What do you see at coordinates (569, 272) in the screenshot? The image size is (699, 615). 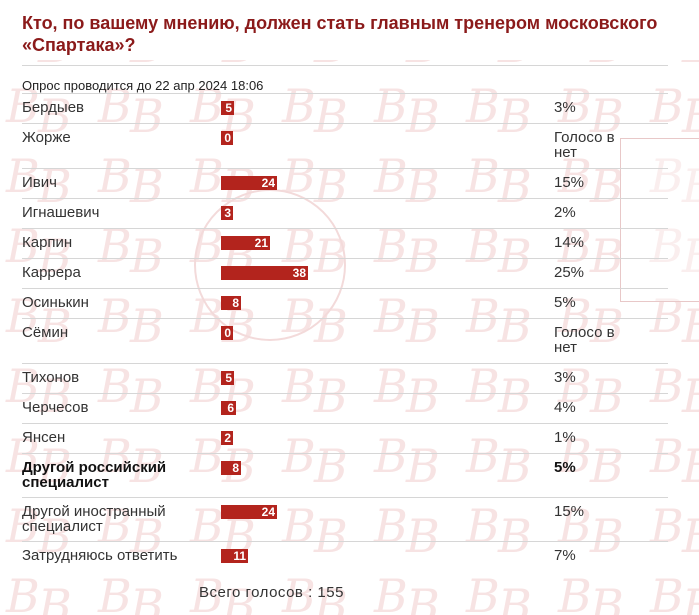 I see `poll-option-percent: 25%` at bounding box center [569, 272].